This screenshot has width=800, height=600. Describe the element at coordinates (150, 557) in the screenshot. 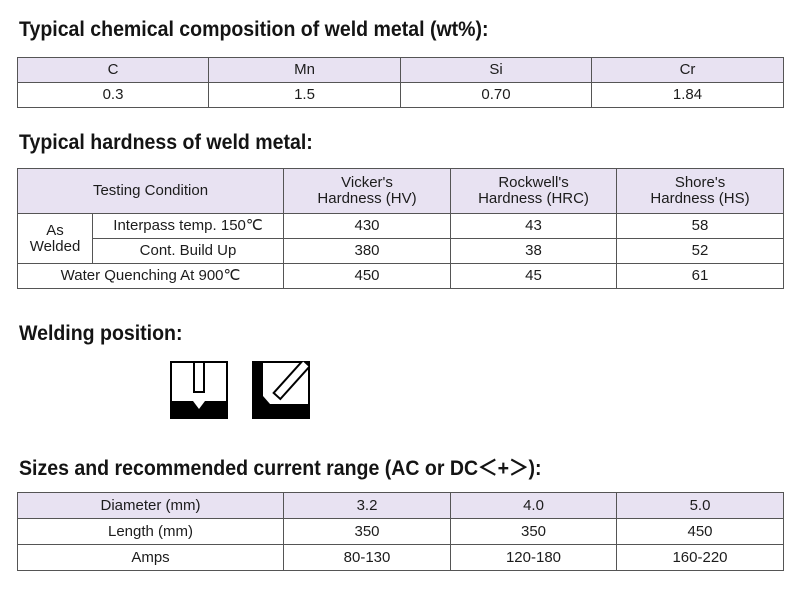

I see `sizes-label-amps: Amps` at that location.